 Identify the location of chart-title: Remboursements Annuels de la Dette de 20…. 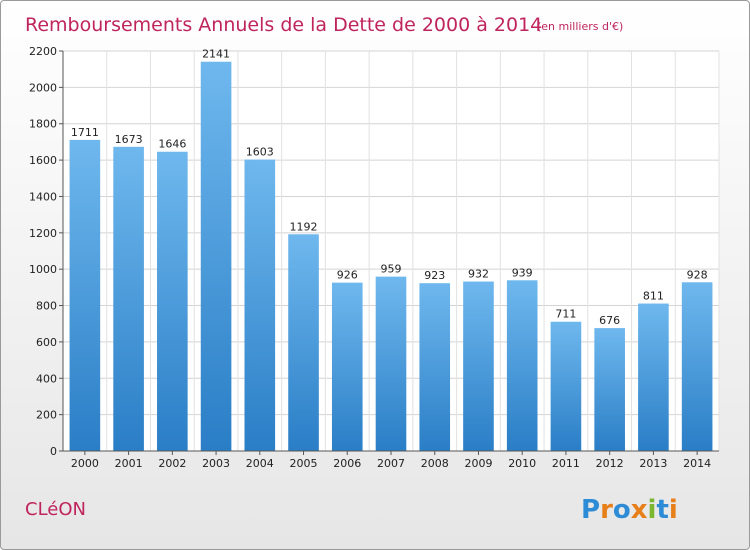
(283, 25).